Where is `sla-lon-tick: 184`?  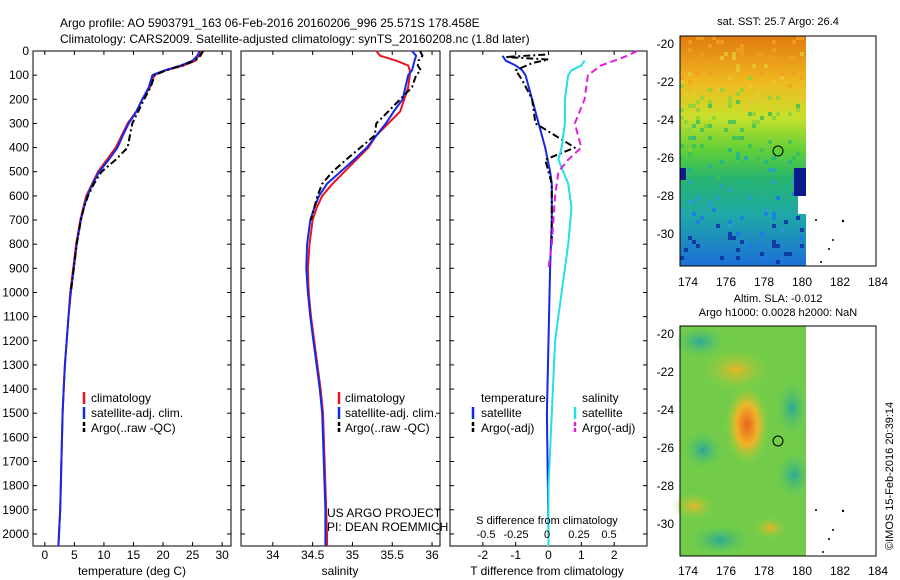
sla-lon-tick: 184 is located at coordinates (878, 571).